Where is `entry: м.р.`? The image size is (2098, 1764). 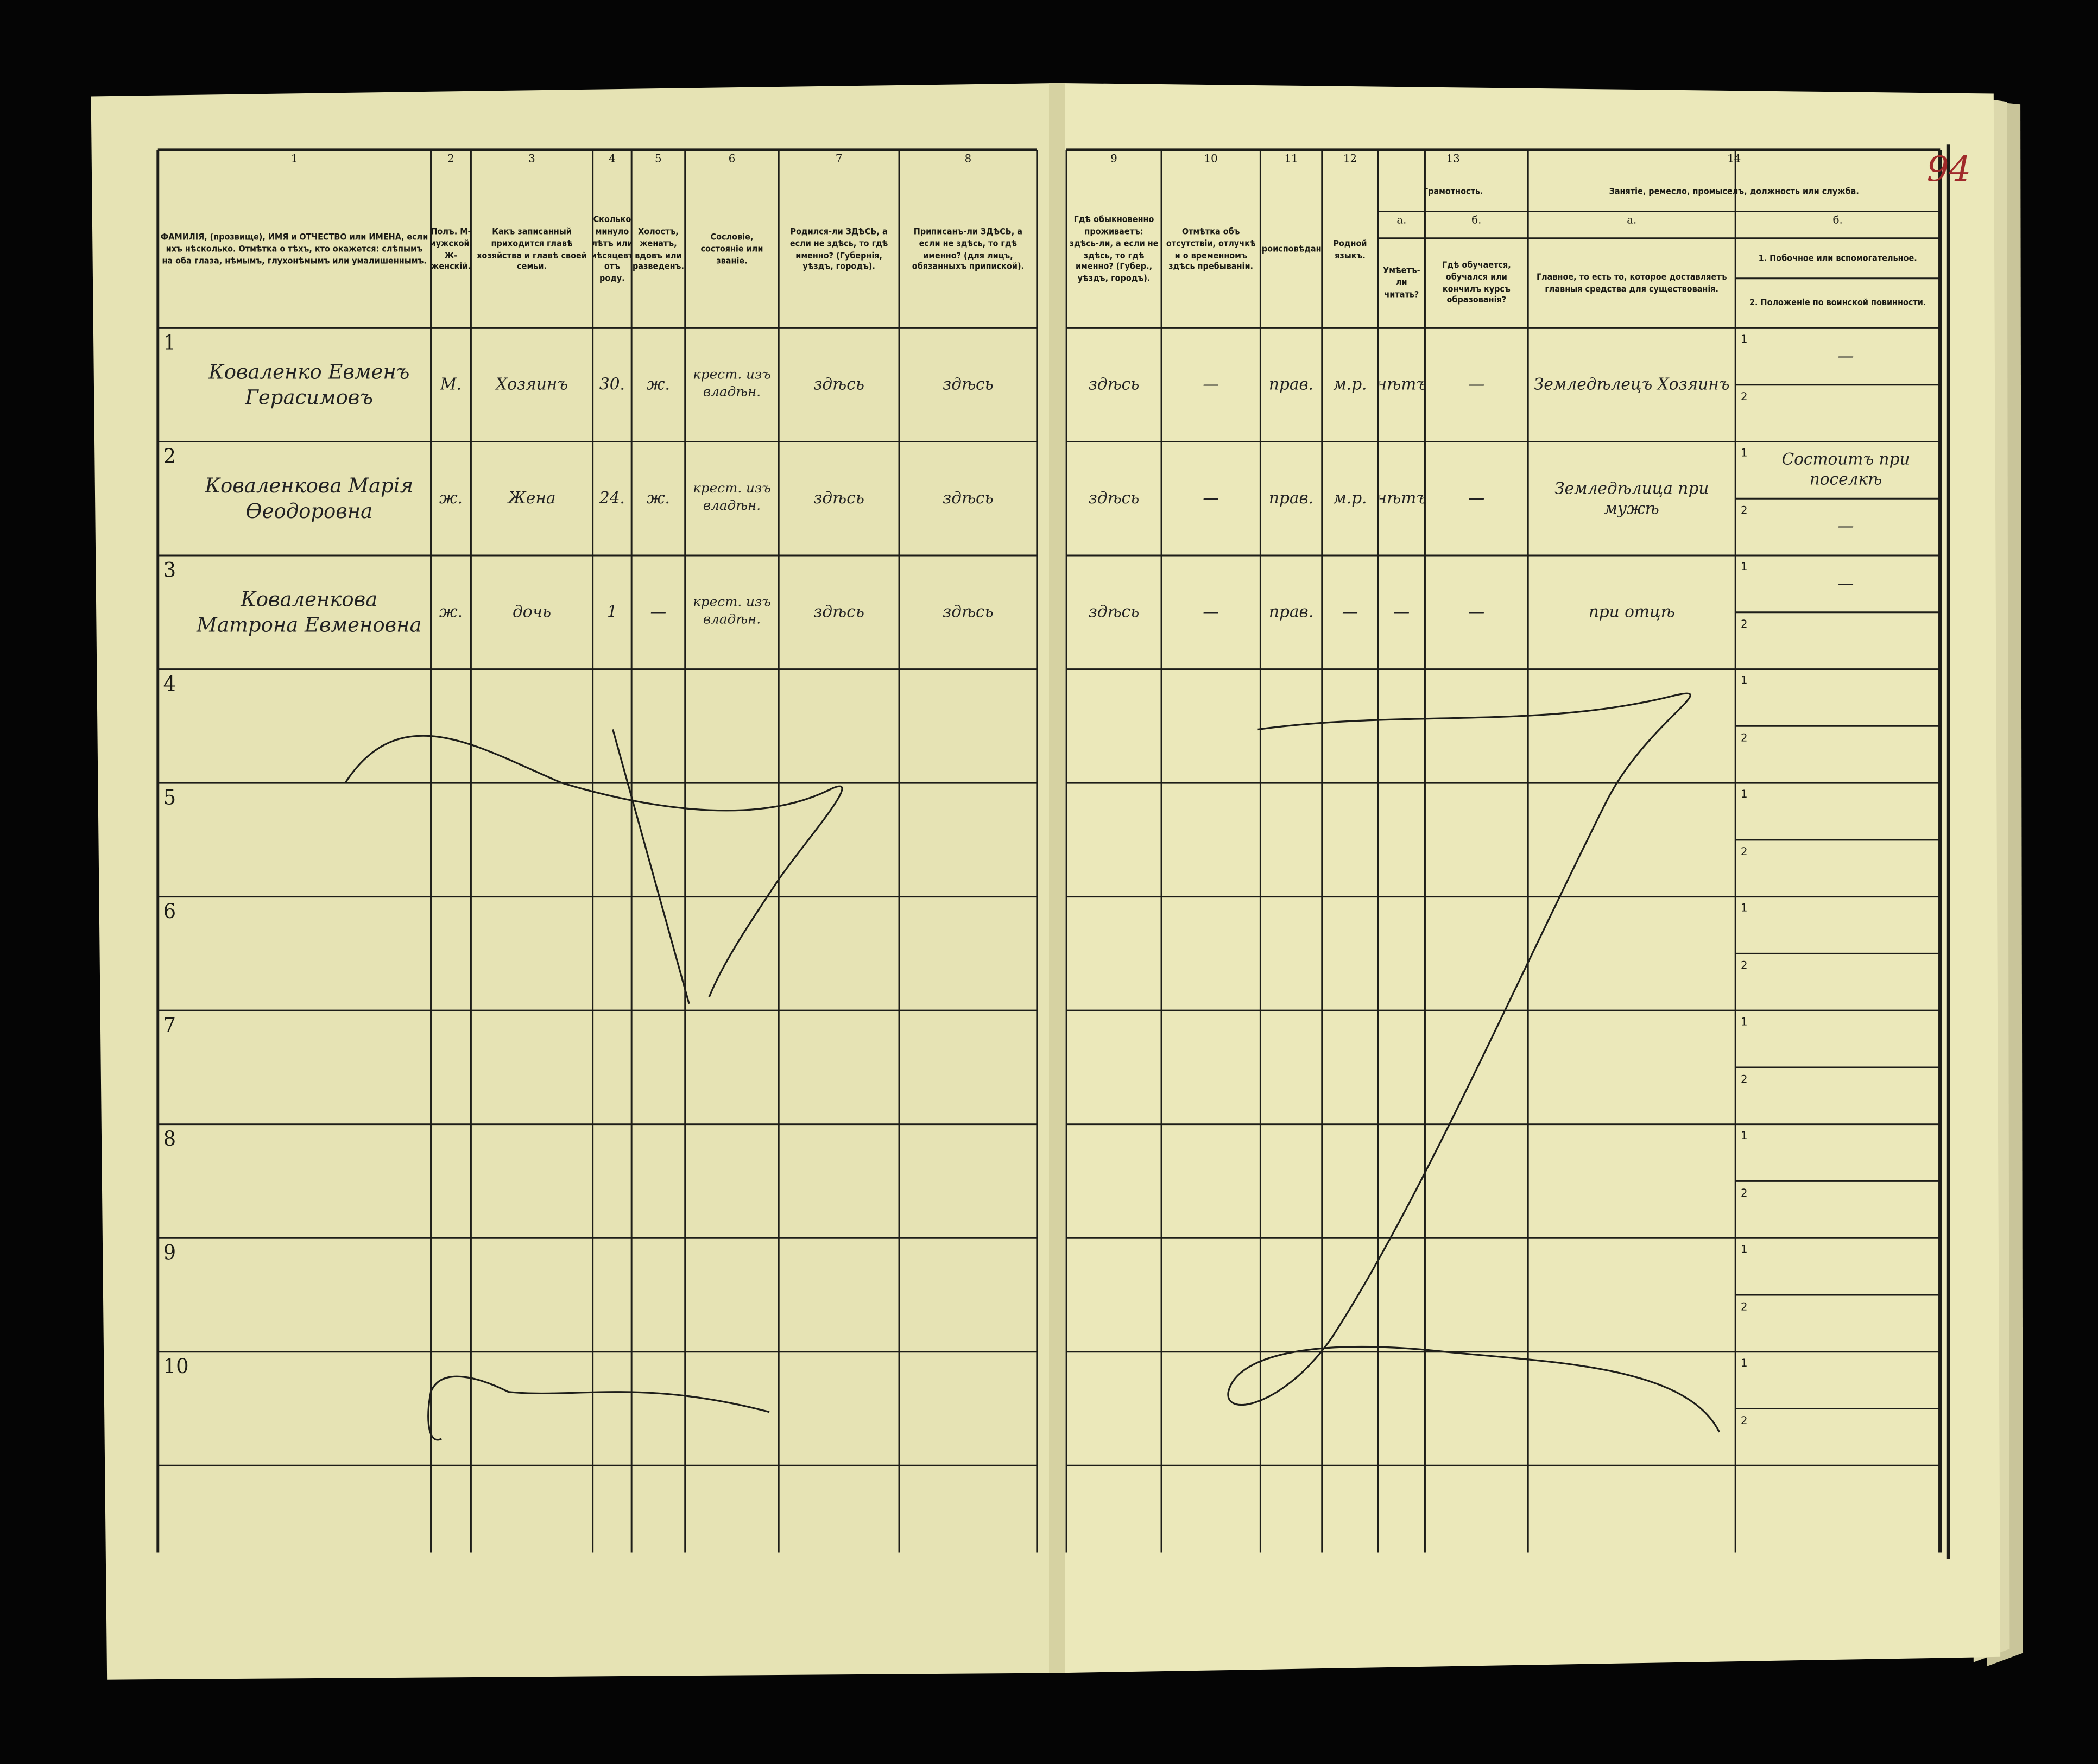 entry: м.р. is located at coordinates (1350, 384).